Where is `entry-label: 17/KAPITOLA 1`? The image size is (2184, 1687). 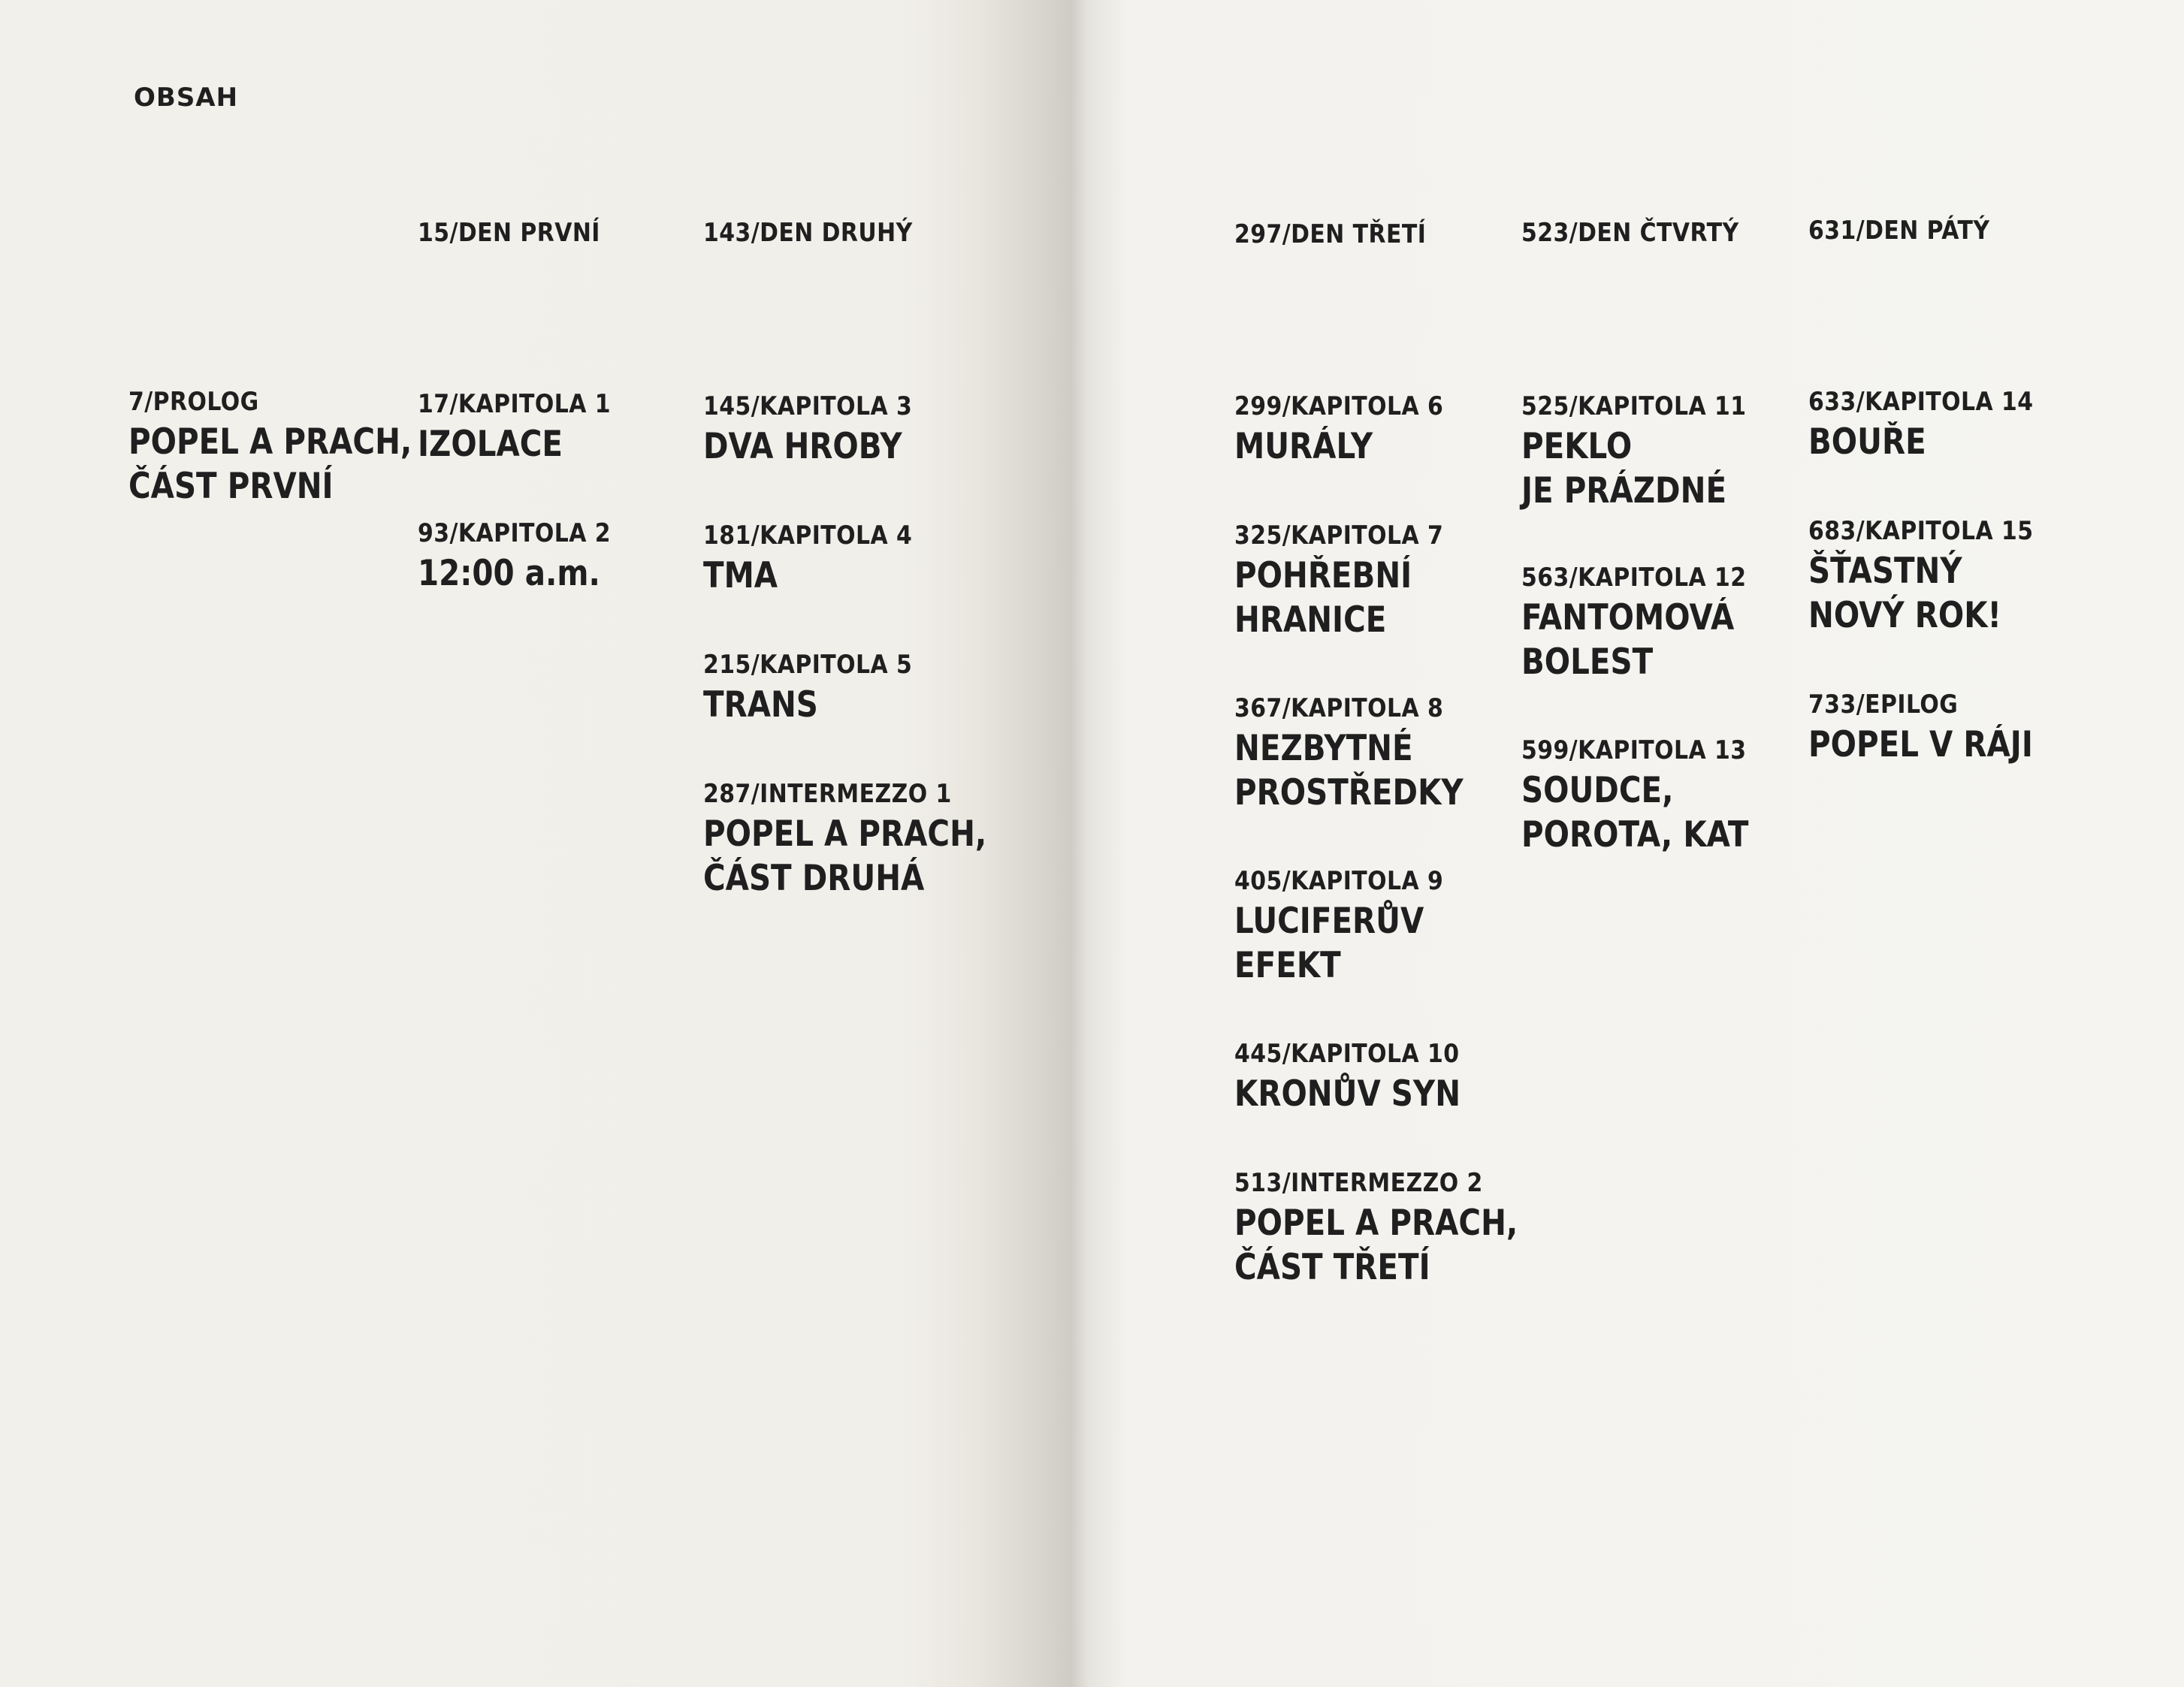 entry-label: 17/KAPITOLA 1 is located at coordinates (514, 404).